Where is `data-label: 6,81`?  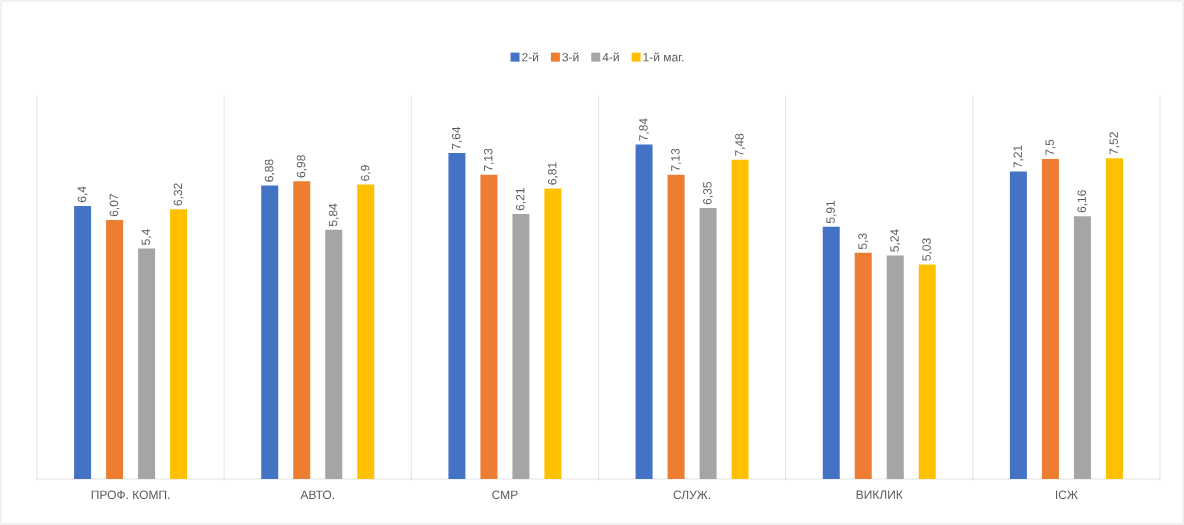 data-label: 6,81 is located at coordinates (552, 173).